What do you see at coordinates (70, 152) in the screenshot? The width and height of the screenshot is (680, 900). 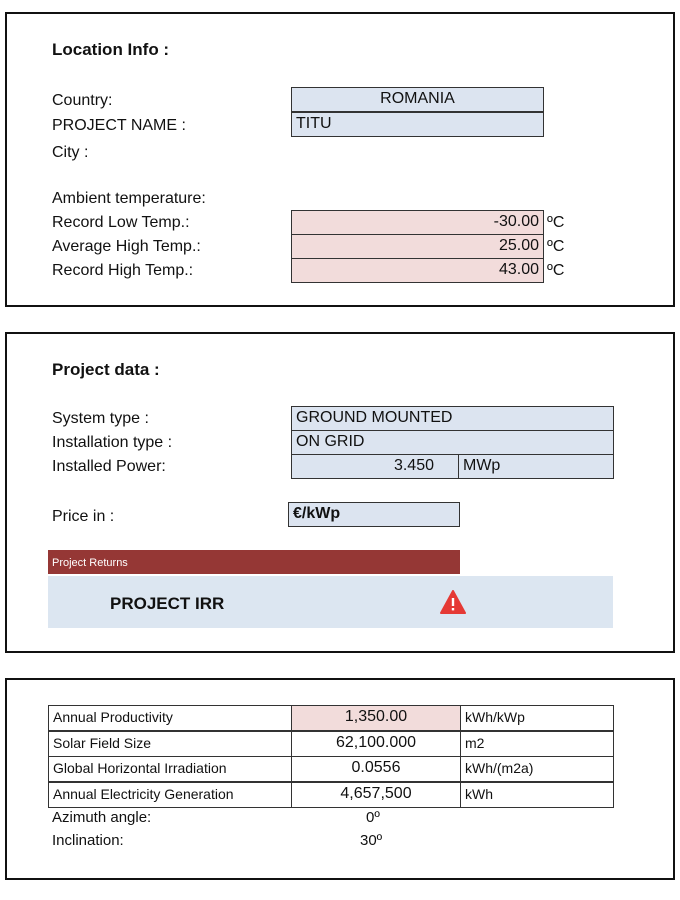 I see `label: City :` at bounding box center [70, 152].